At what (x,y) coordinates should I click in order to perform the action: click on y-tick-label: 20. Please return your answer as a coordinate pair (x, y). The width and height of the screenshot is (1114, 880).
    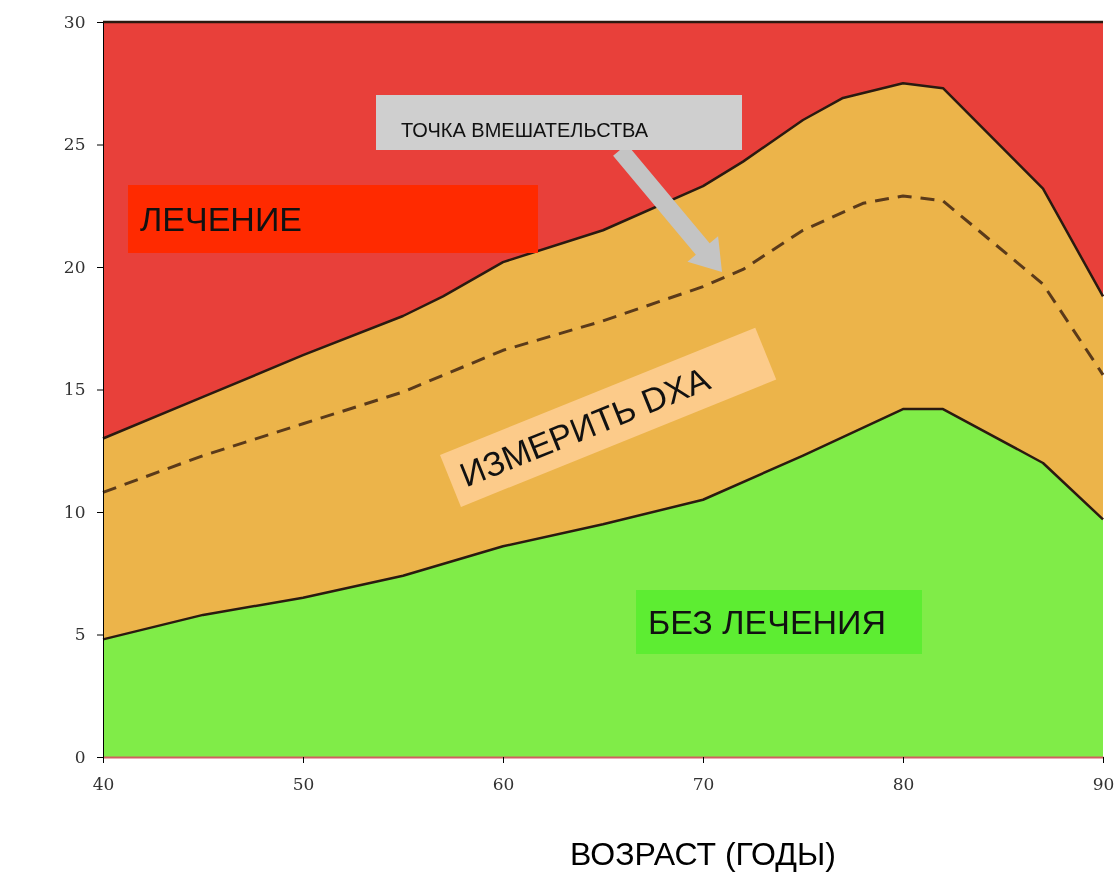
    Looking at the image, I should click on (74, 266).